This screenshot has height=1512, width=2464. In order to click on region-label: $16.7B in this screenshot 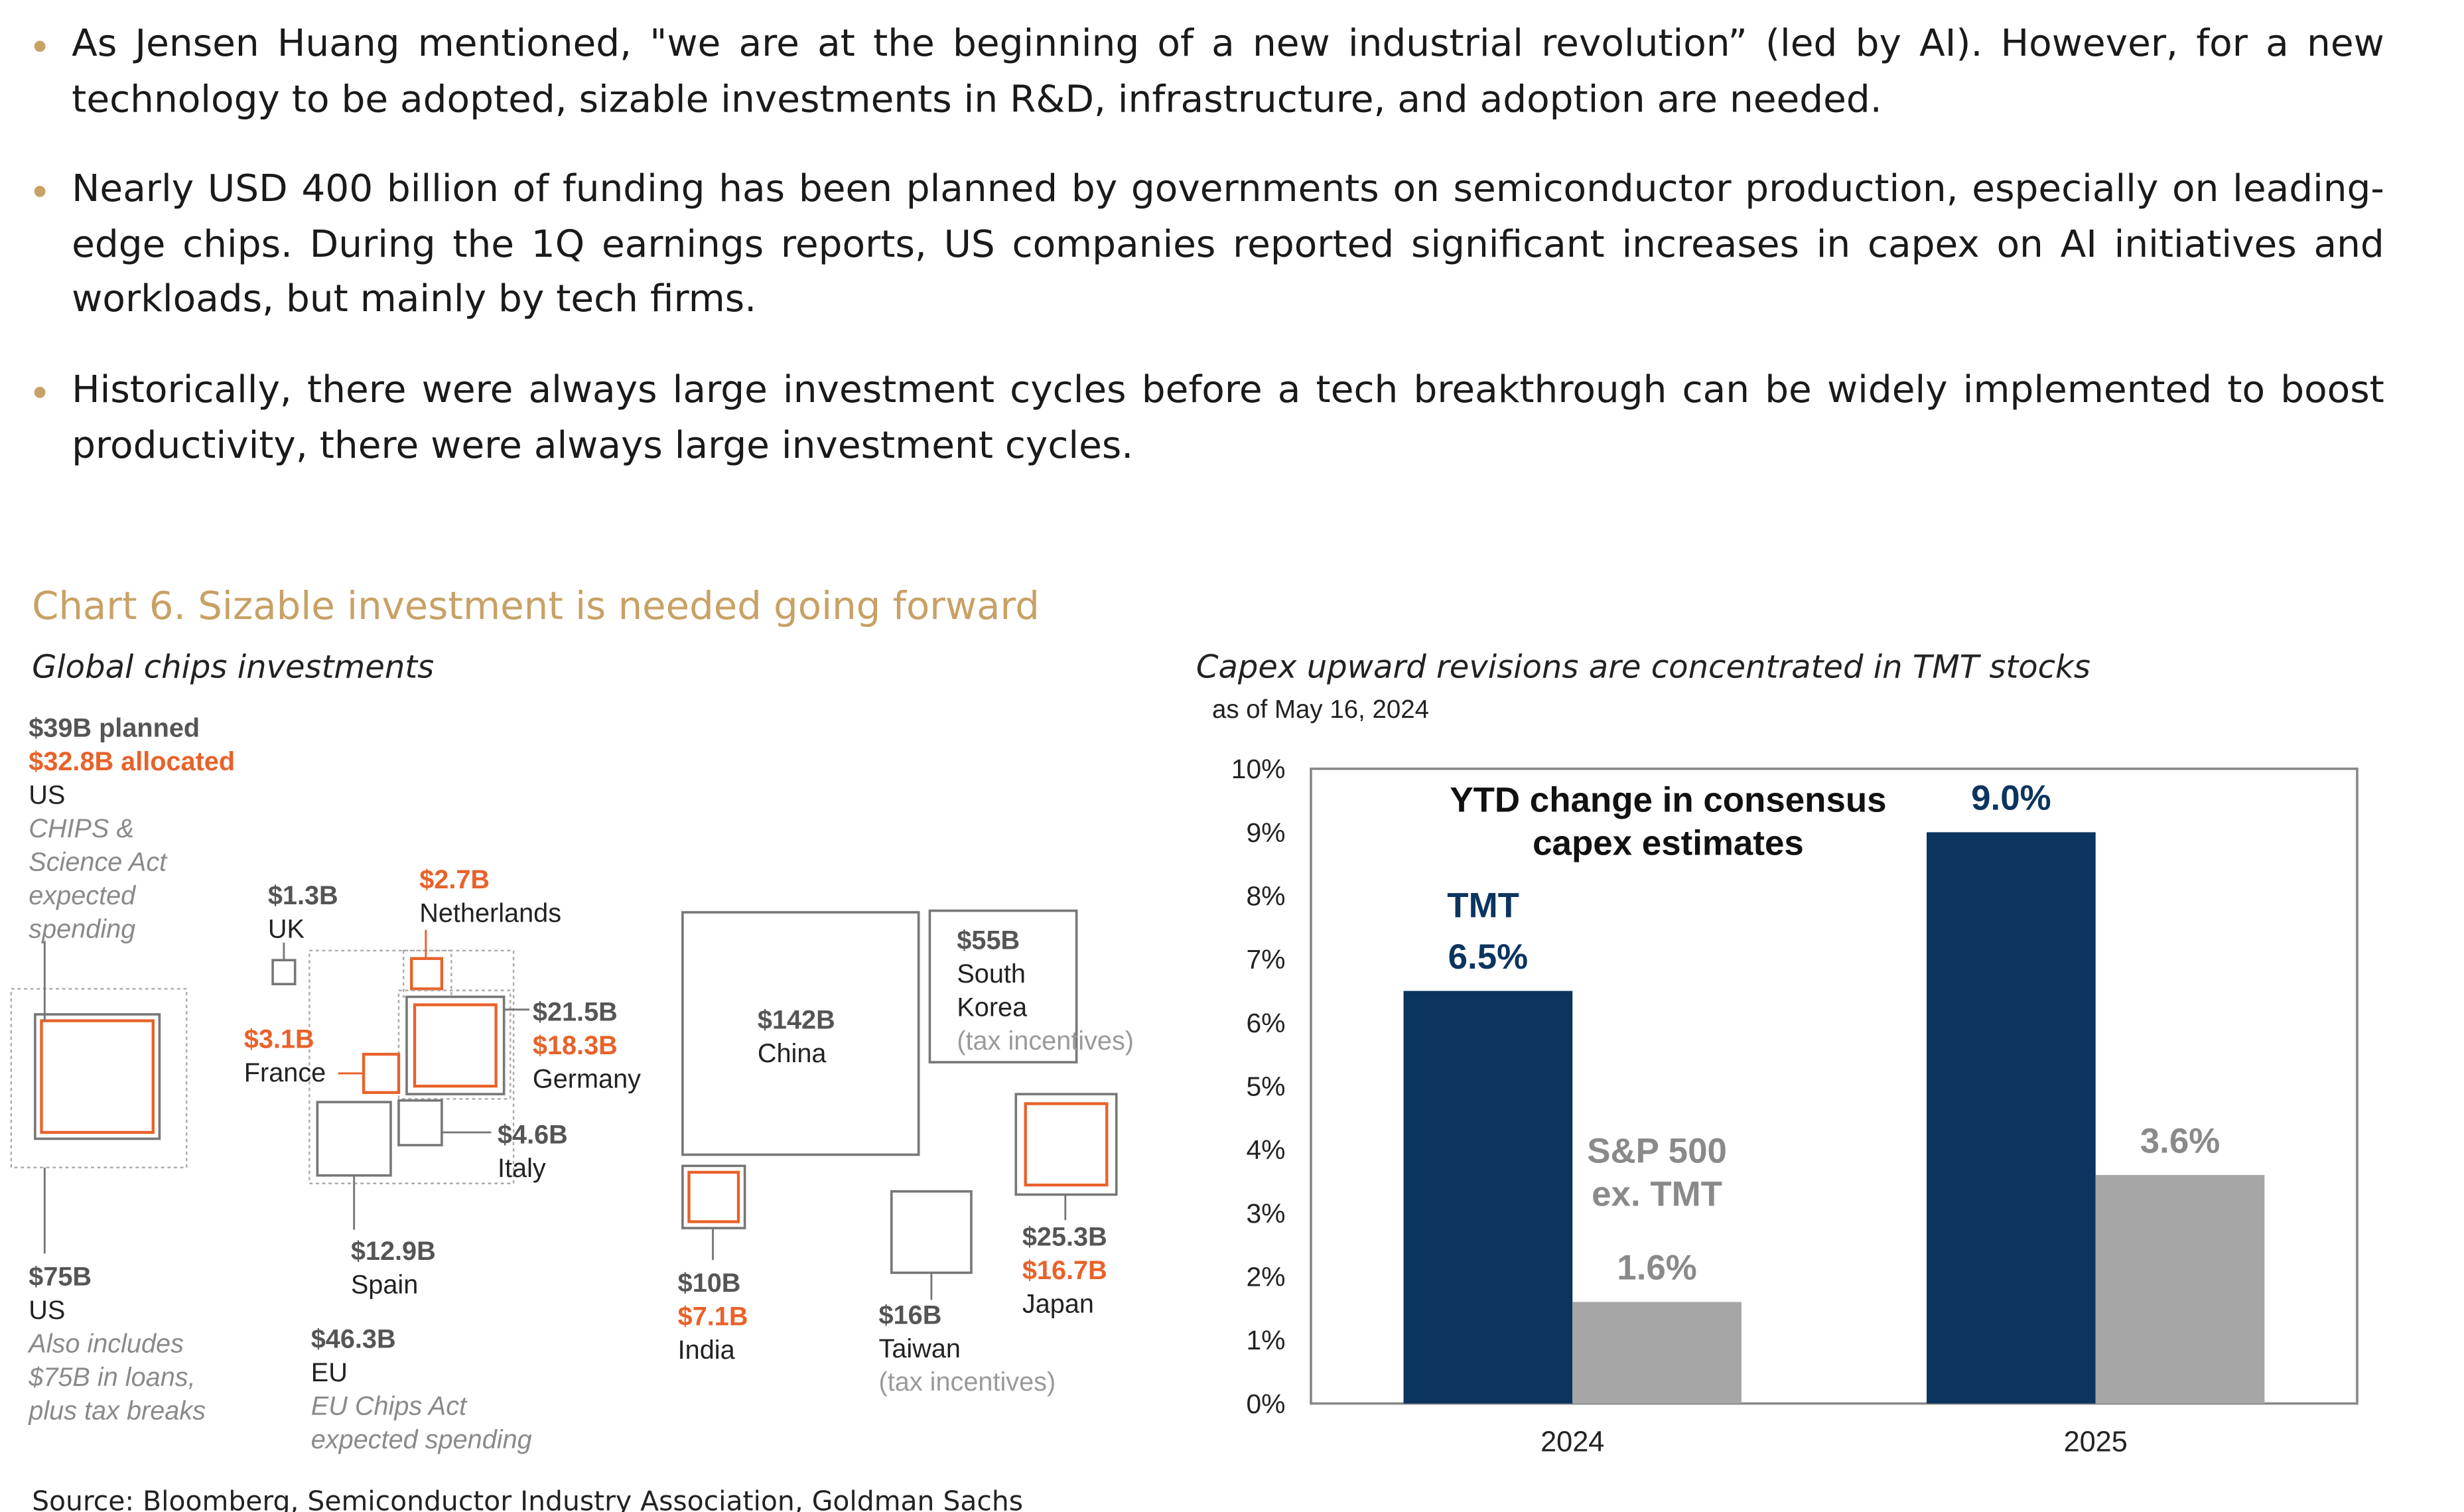, I will do `click(1064, 1270)`.